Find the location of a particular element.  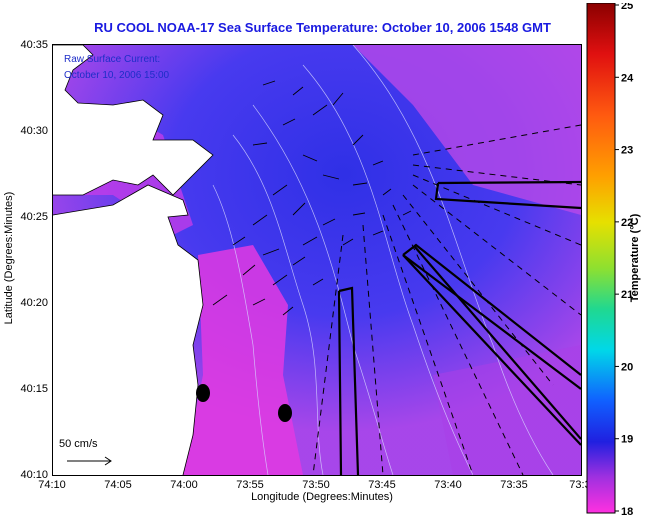

x-tick-label: 73:50 is located at coordinates (316, 485).